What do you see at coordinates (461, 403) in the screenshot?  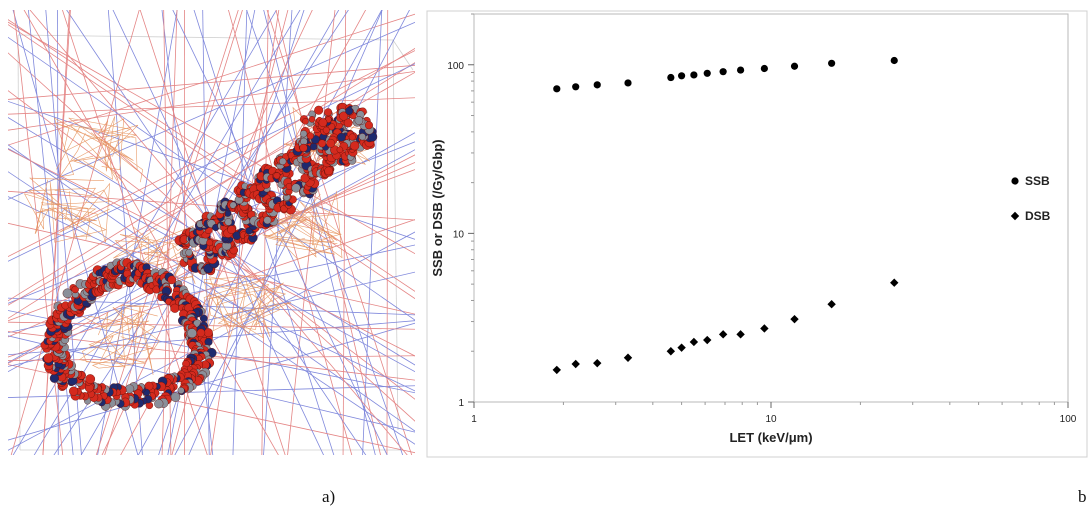 I see `y-tick-label: 1` at bounding box center [461, 403].